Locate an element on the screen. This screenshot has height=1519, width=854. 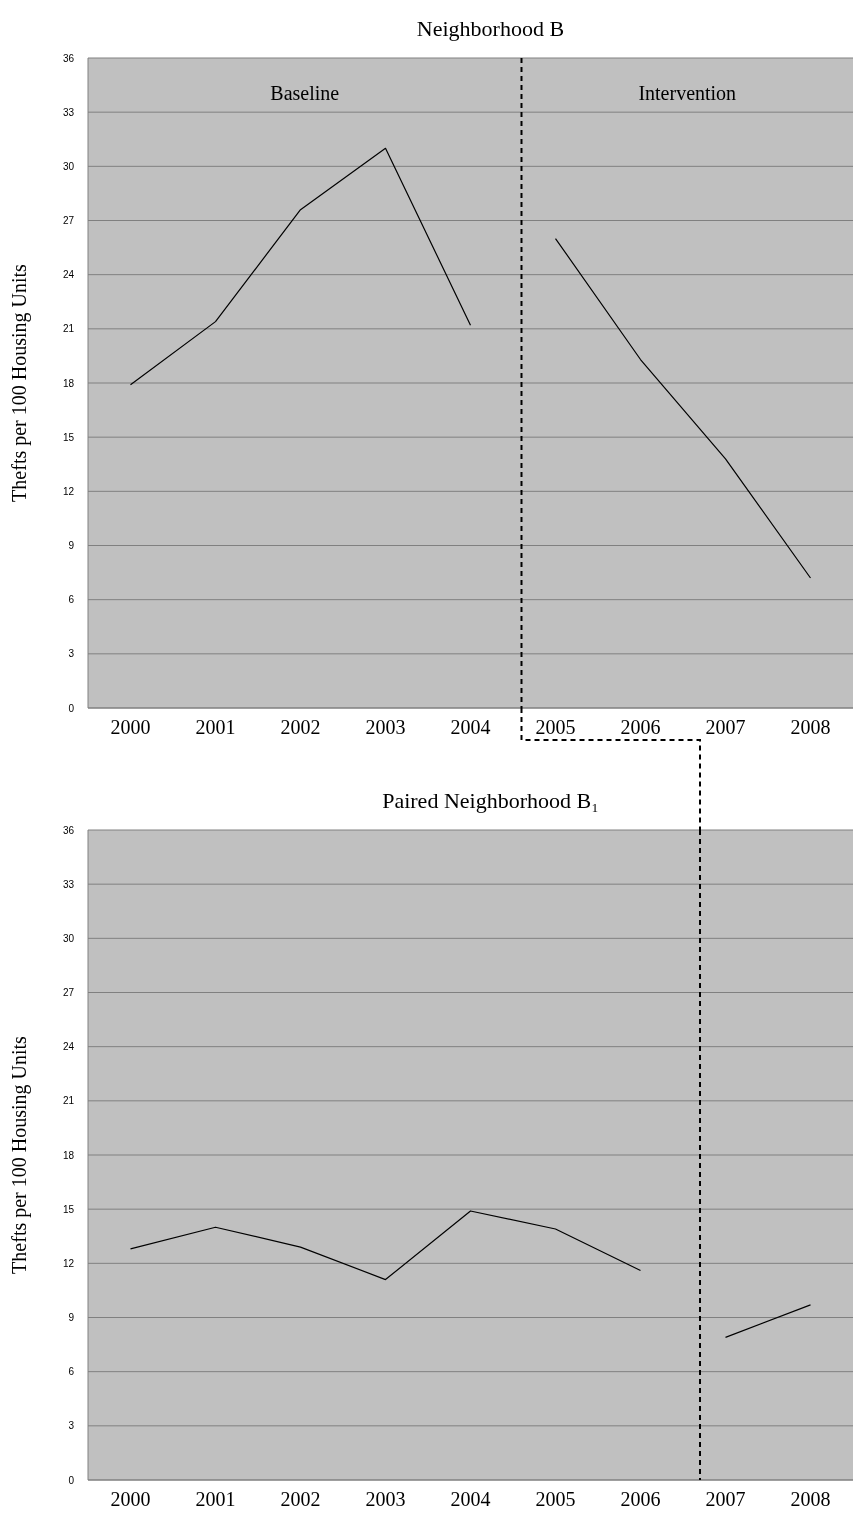
chart-title: Paired Neighborhood B₁ is located at coordinates (490, 800).